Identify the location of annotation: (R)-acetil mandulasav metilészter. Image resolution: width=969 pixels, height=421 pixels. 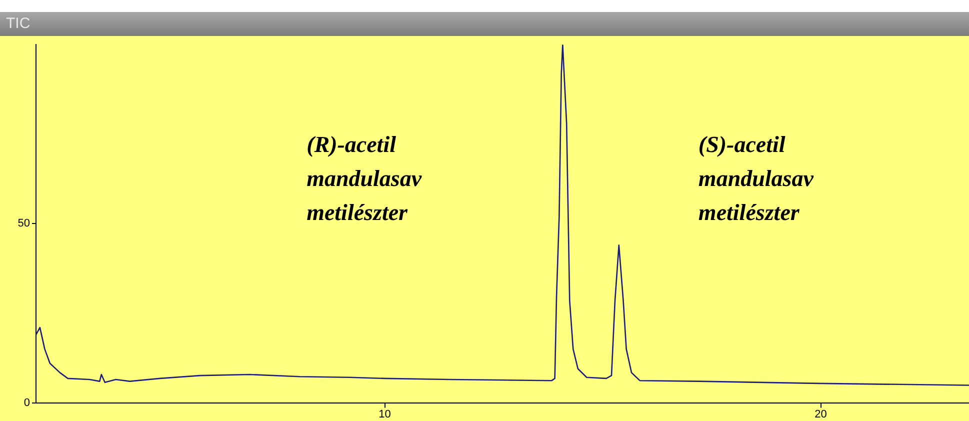
(364, 179).